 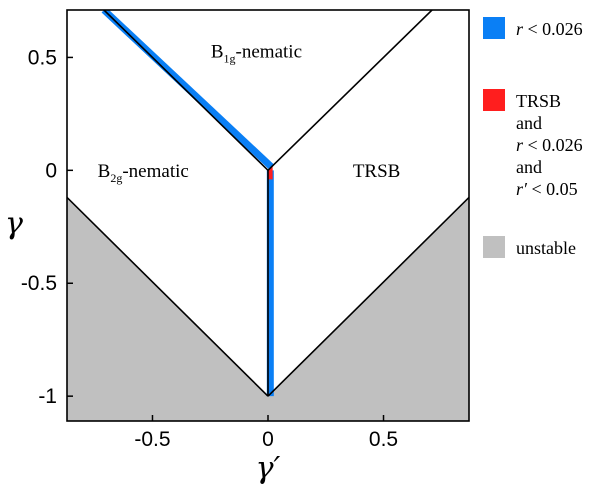 What do you see at coordinates (268, 439) in the screenshot?
I see `x-tick-label-1: 0` at bounding box center [268, 439].